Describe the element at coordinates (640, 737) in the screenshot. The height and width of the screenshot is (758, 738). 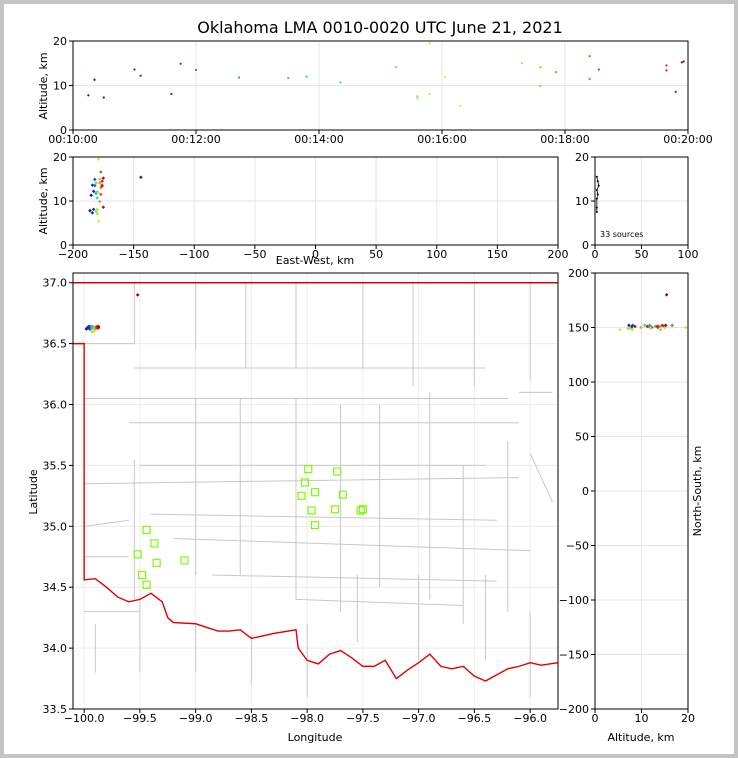
I see `alt-ns-xlabel: Altitude, km` at that location.